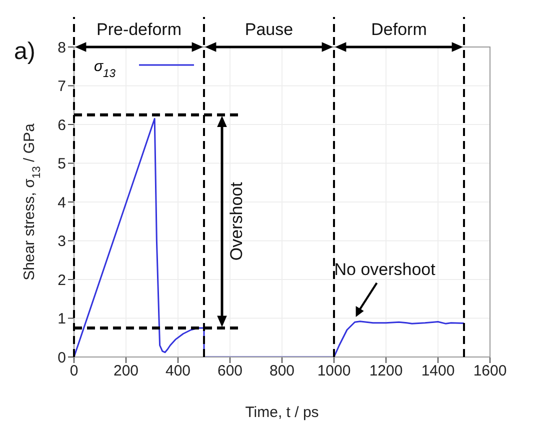 Image resolution: width=535 pixels, height=430 pixels. I want to click on text: a), so click(25, 51).